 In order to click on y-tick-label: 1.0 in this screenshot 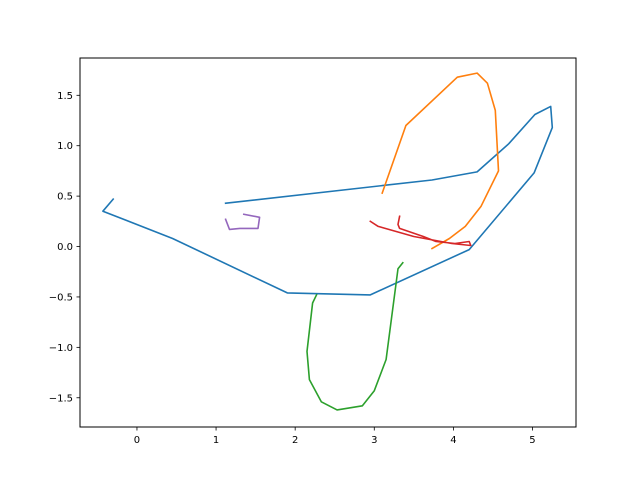, I will do `click(65, 146)`.